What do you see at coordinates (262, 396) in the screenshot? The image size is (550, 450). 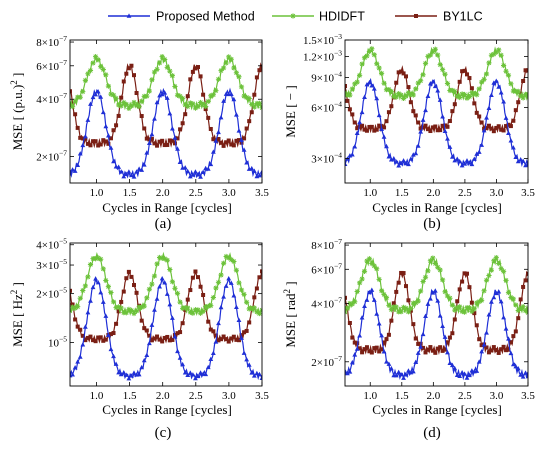 I see `x-tick-label: 3.5` at bounding box center [262, 396].